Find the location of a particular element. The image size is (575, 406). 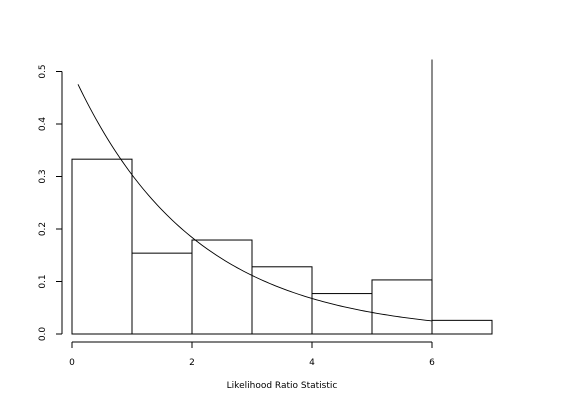

y-tick-label: 0.3 is located at coordinates (43, 176).